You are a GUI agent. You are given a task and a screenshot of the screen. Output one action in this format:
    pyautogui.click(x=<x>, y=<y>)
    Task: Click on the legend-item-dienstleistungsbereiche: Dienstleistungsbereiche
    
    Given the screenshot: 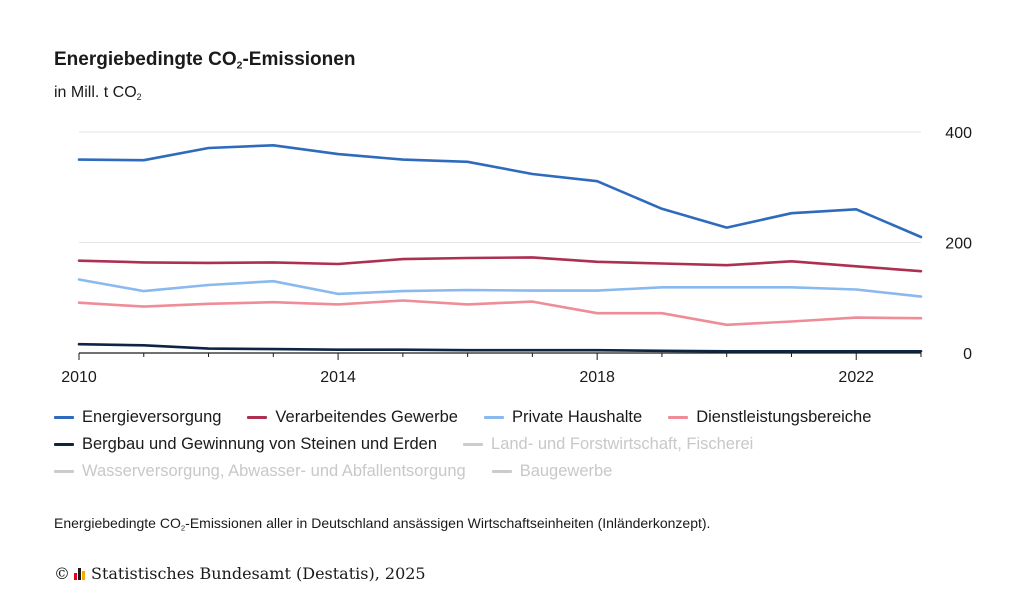 What is the action you would take?
    pyautogui.click(x=769, y=417)
    